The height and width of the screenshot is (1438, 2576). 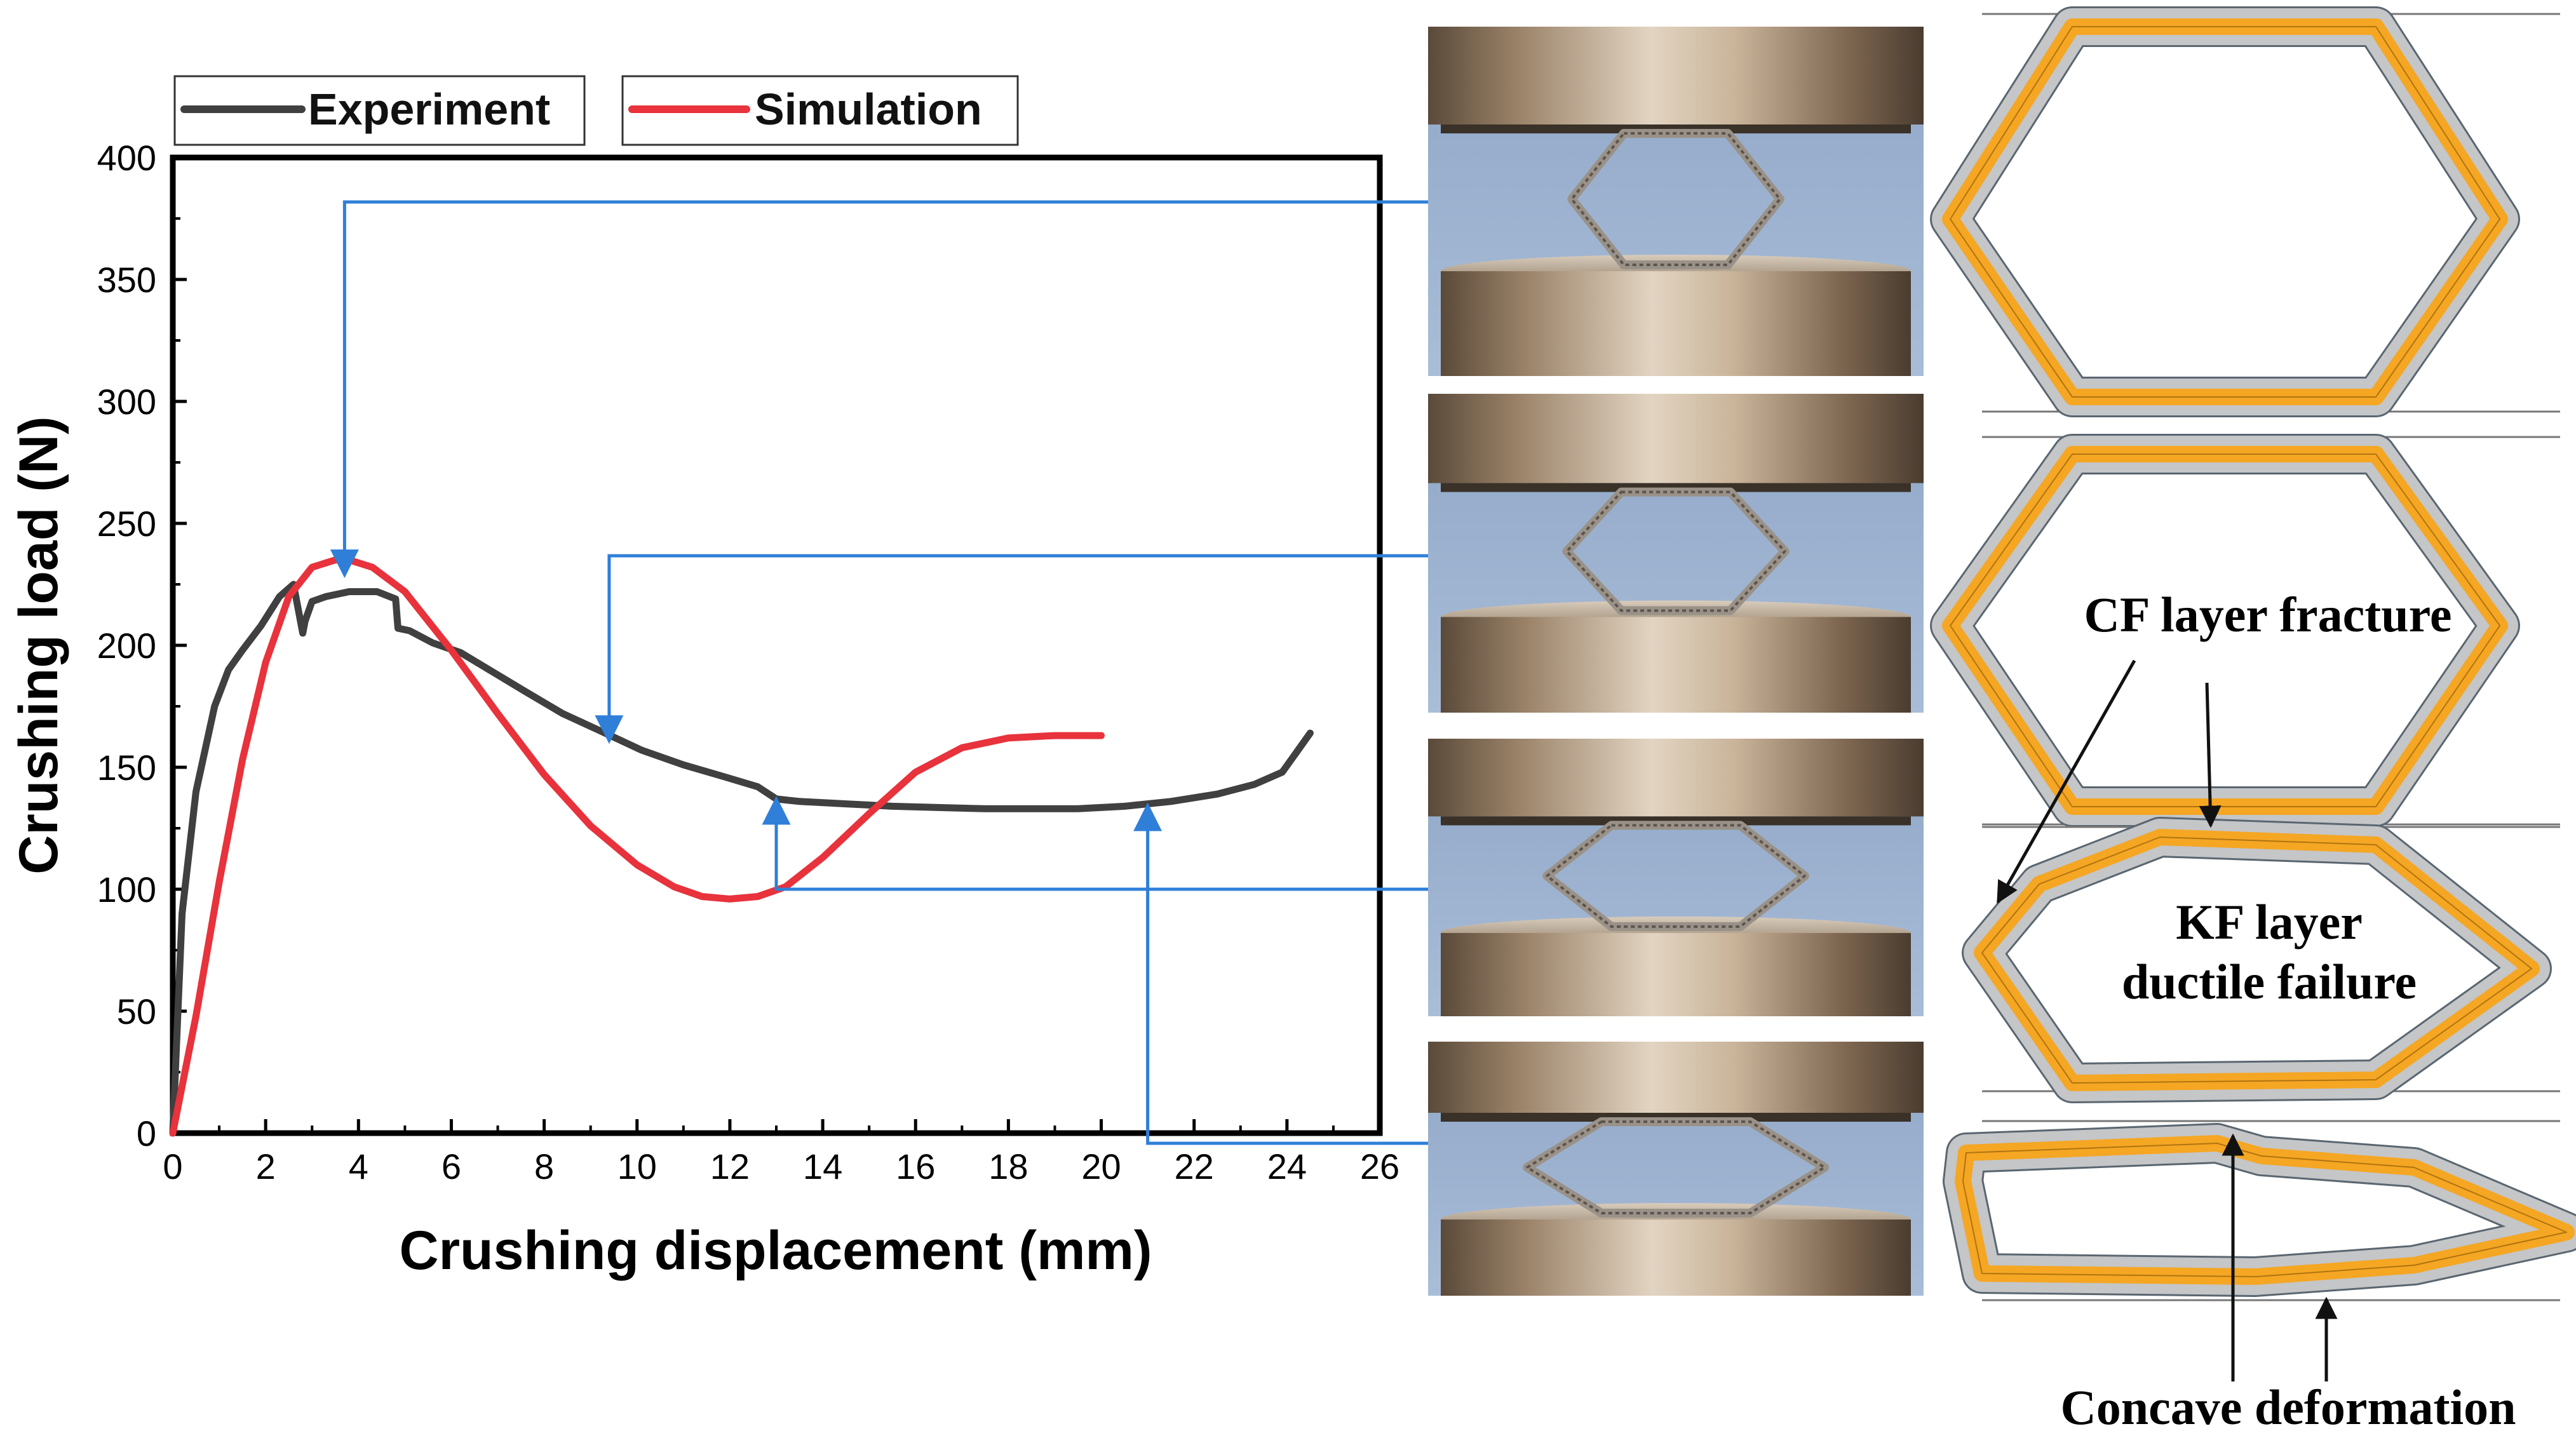 I want to click on label-concave-deformation: Concave deformation, so click(x=2288, y=1407).